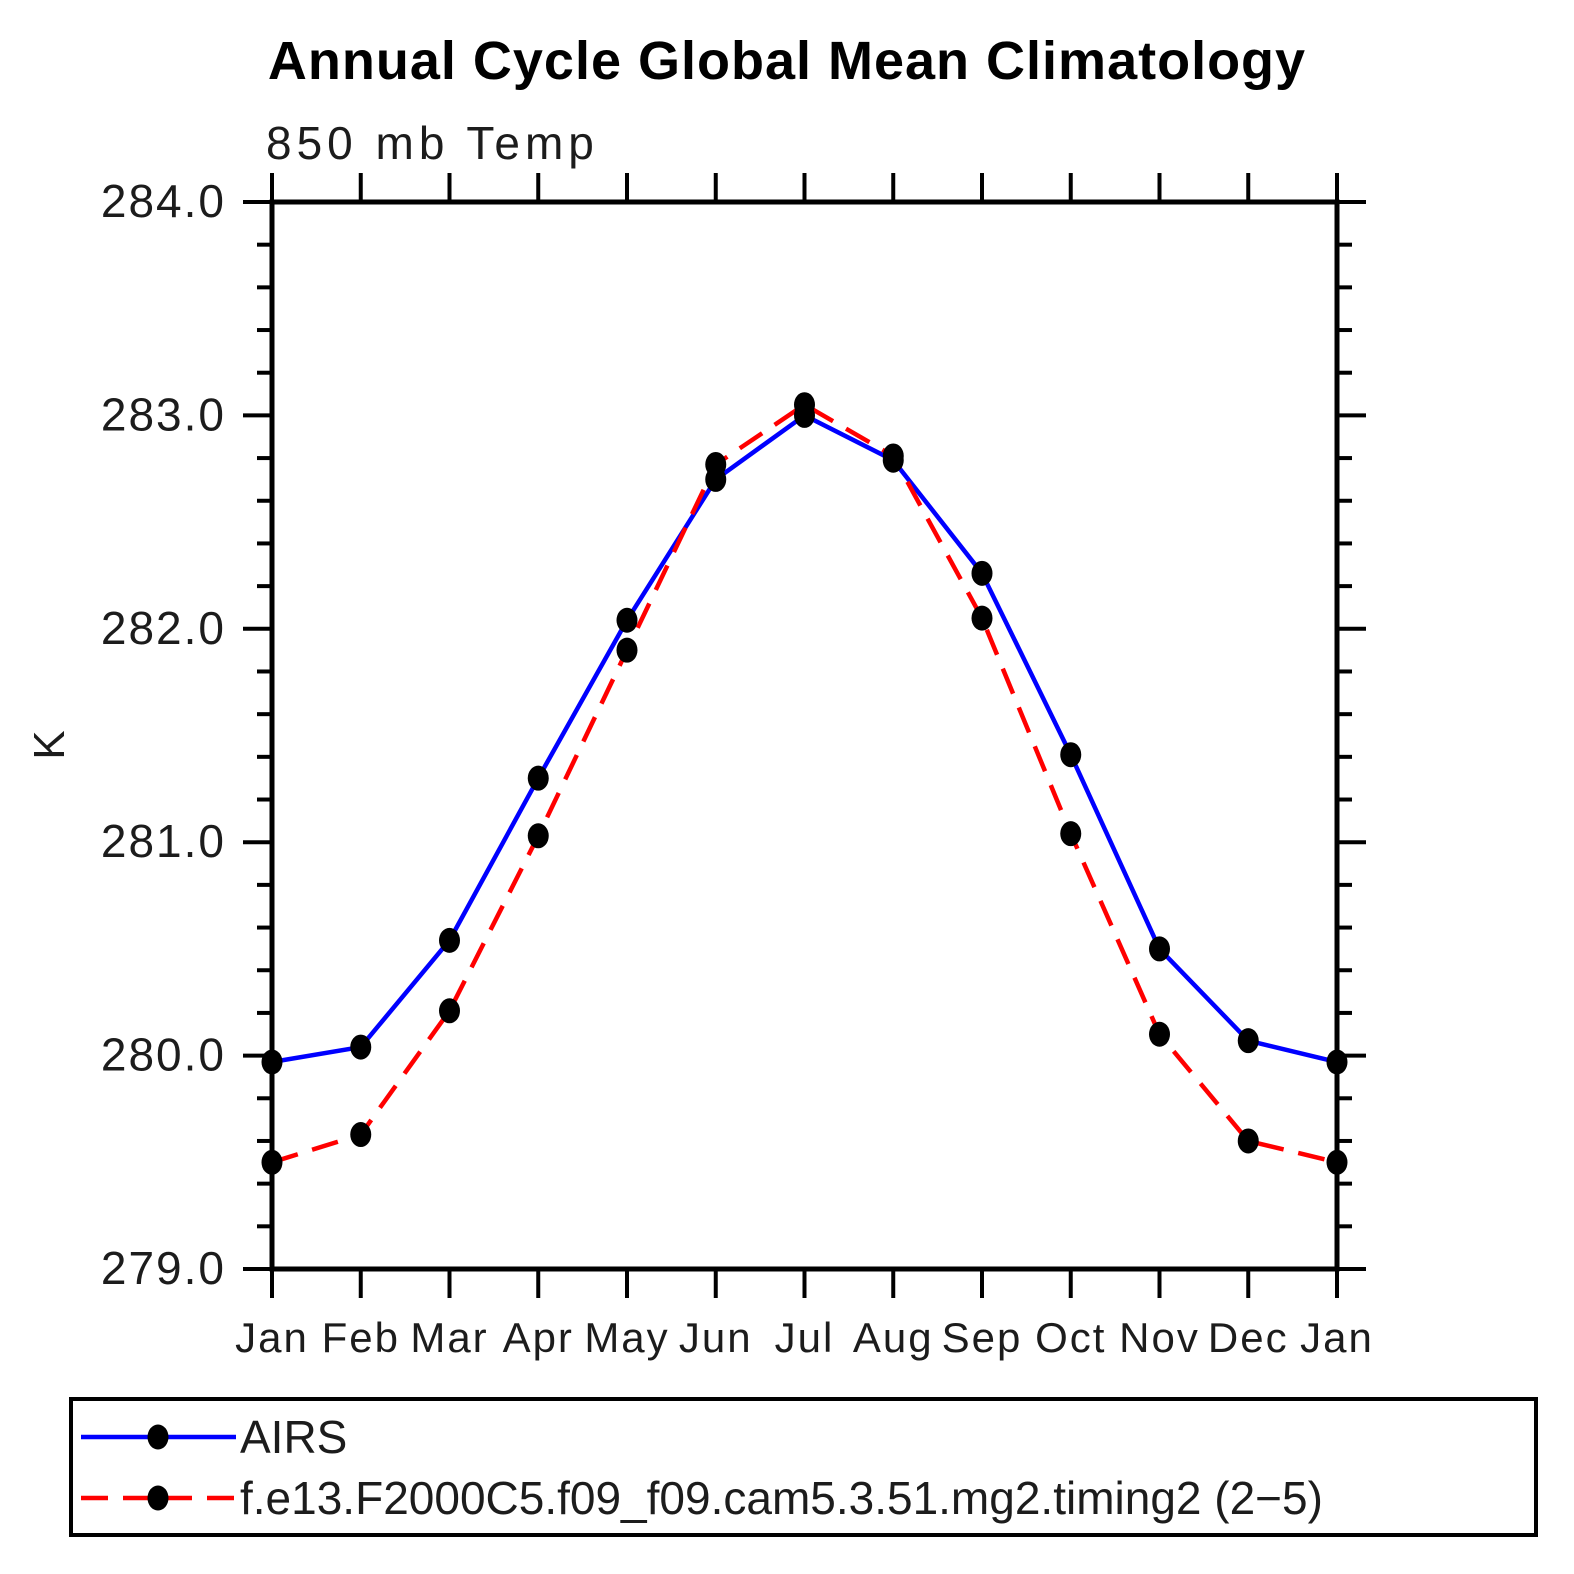 This screenshot has height=1574, width=1574. I want to click on x-tick-label: Apr, so click(538, 1337).